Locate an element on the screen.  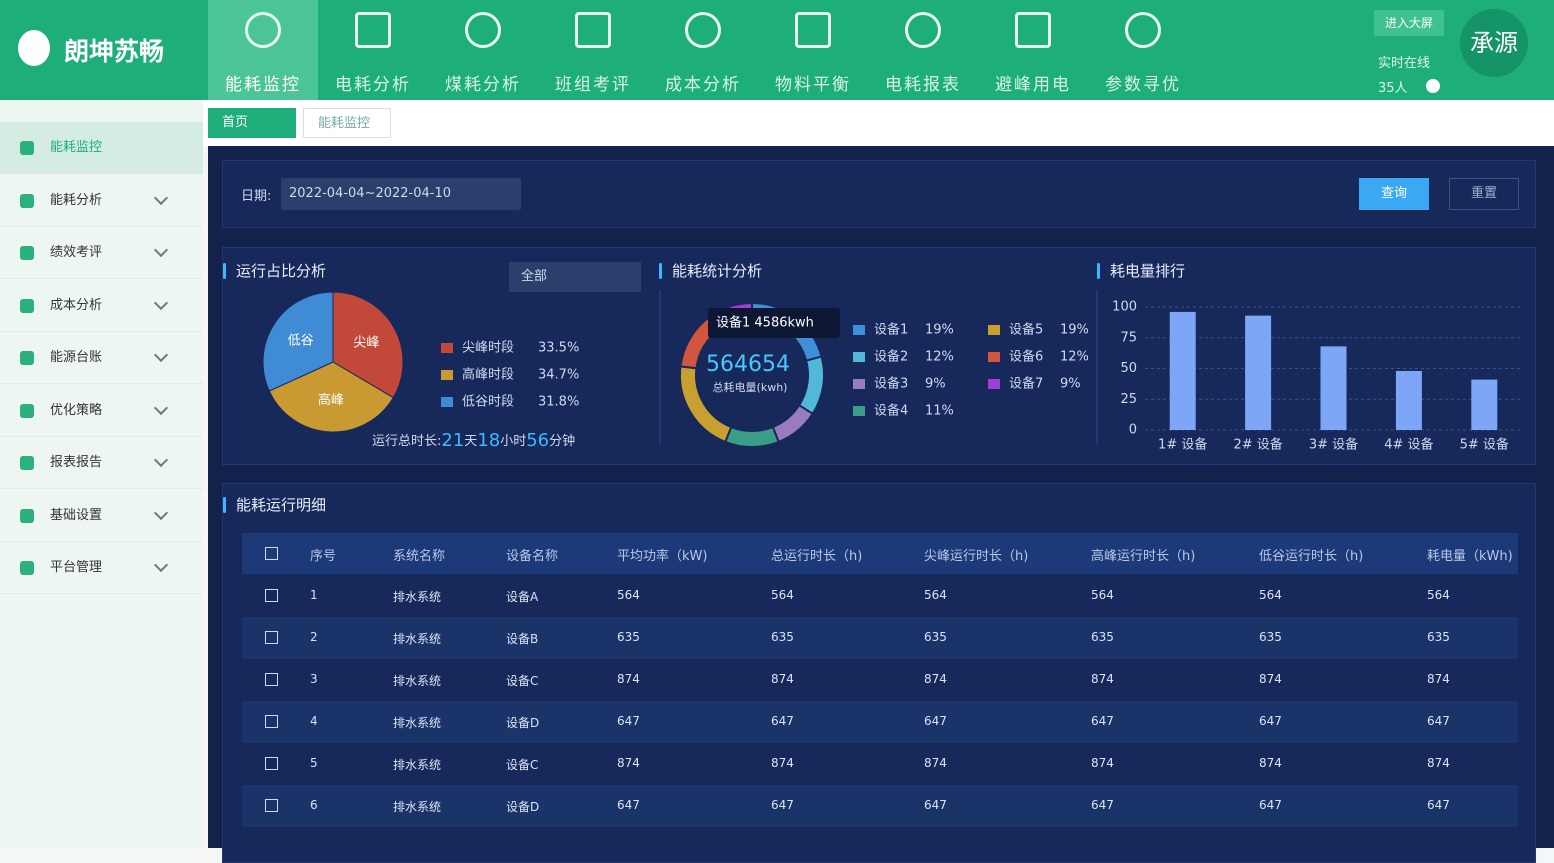
sidebar-item: 能耗监控 is located at coordinates (101, 148).